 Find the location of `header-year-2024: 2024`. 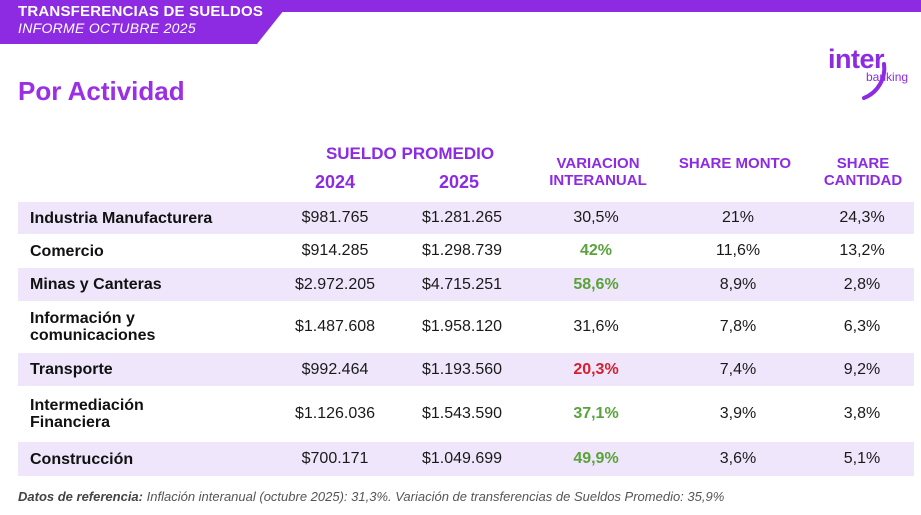

header-year-2024: 2024 is located at coordinates (335, 182).